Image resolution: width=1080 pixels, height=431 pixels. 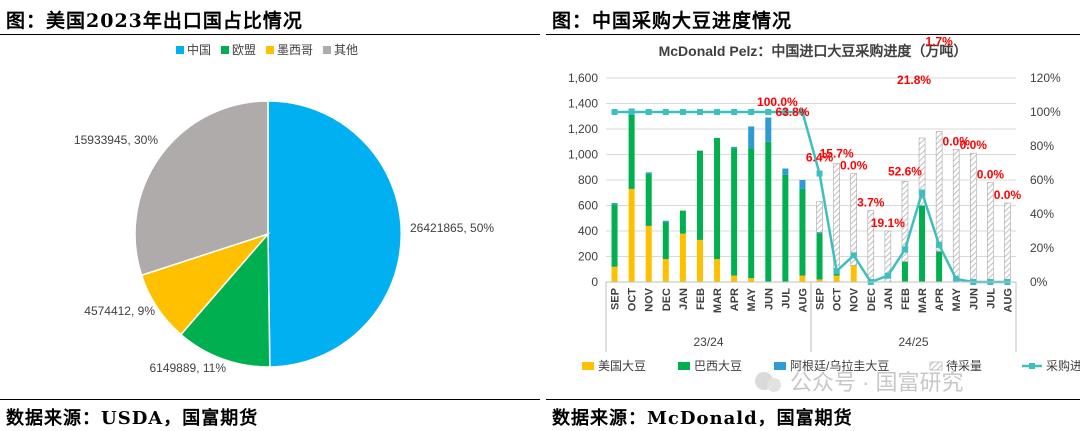 I want to click on legend-label: 美国大豆, so click(x=622, y=366).